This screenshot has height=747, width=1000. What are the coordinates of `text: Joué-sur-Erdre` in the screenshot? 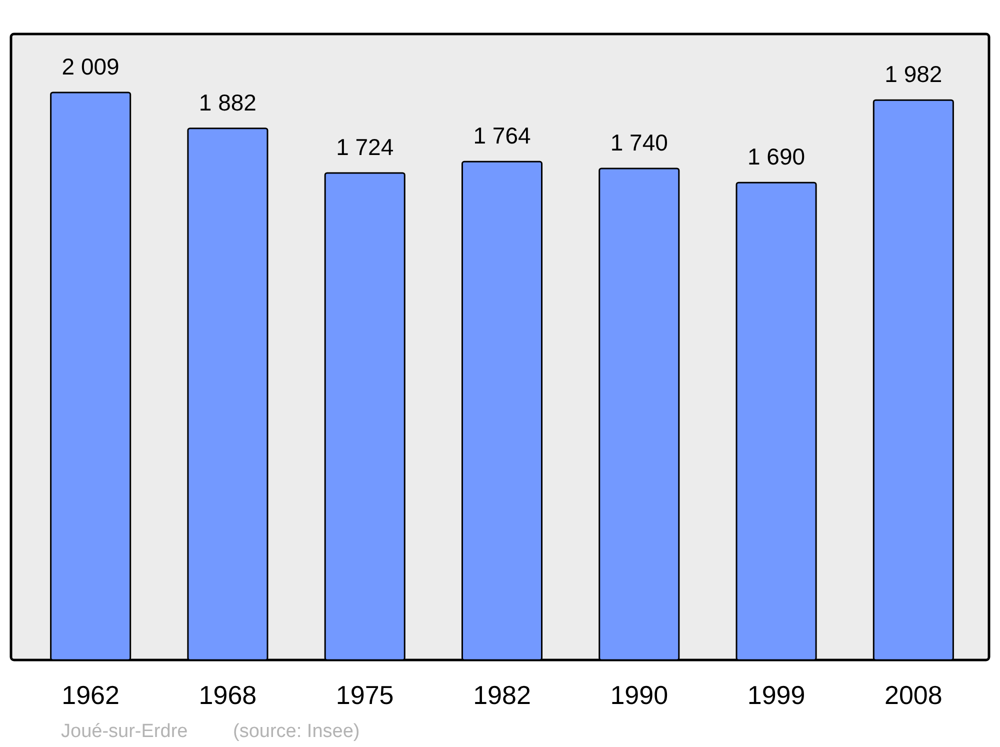 It's located at (124, 731).